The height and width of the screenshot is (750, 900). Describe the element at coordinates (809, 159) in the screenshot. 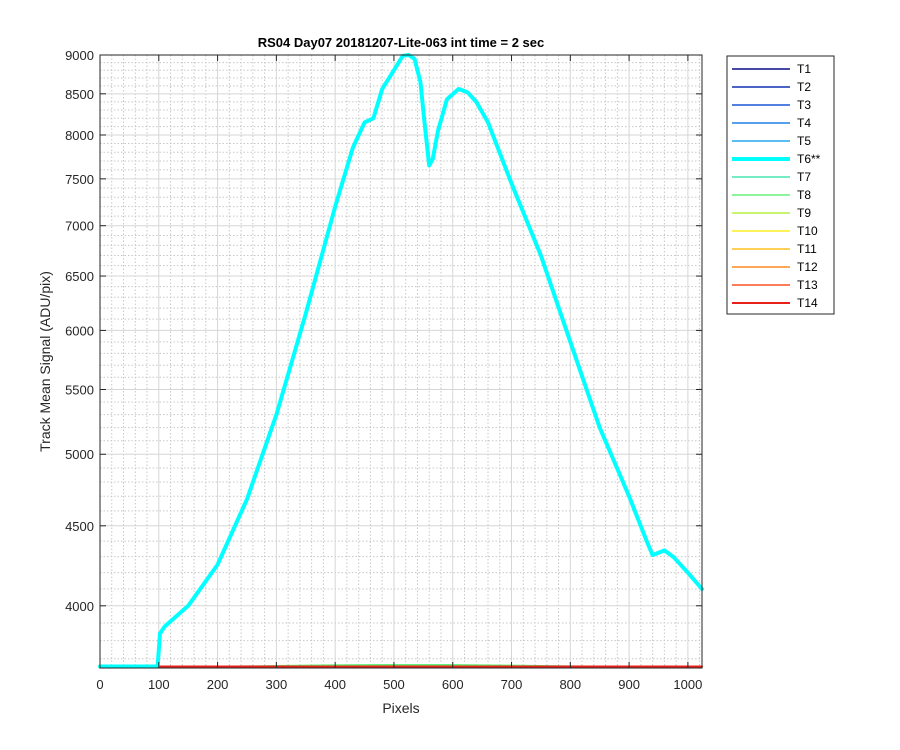

I see `legend-entry: T6**` at that location.